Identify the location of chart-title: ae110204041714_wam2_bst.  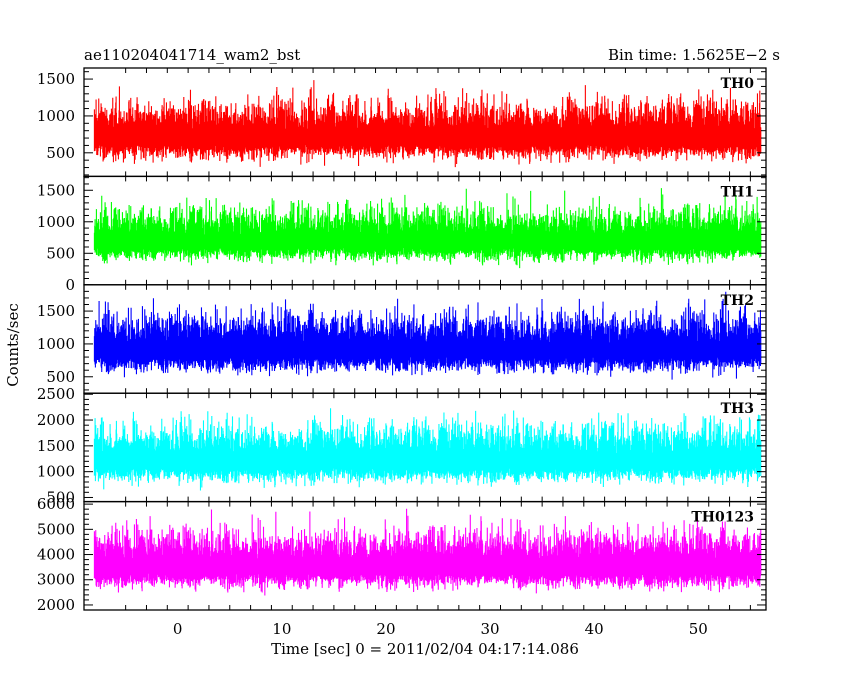
(192, 55).